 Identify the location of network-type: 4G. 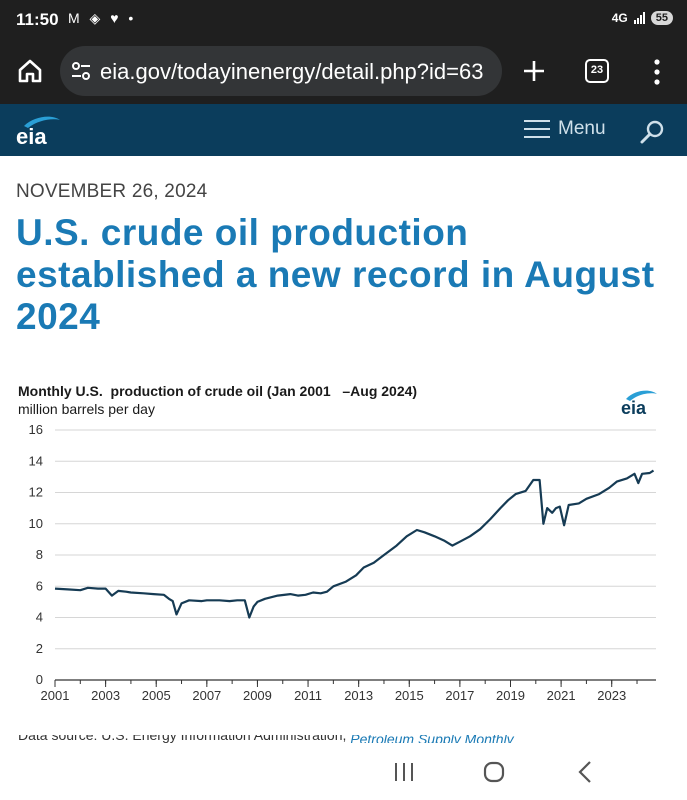
(619, 18).